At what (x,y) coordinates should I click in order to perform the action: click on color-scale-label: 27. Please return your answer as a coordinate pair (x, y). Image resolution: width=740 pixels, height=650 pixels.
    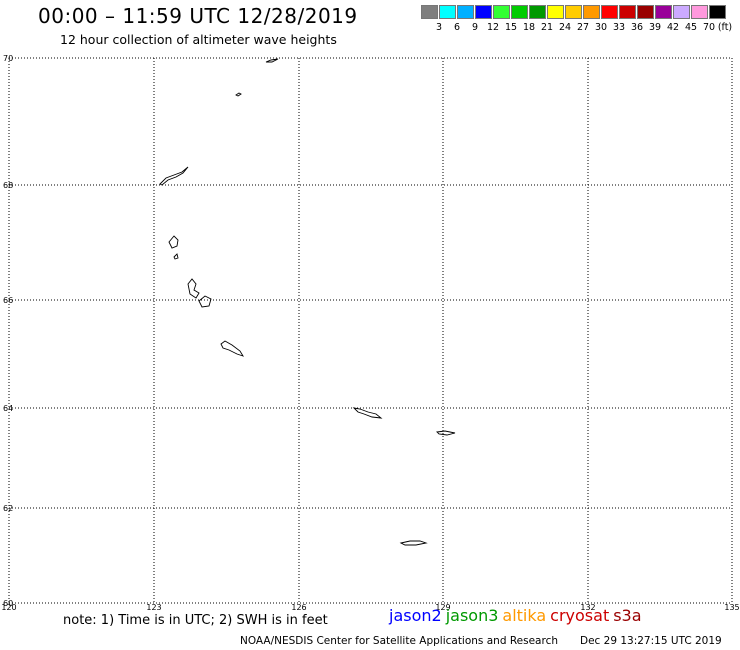
    Looking at the image, I should click on (583, 27).